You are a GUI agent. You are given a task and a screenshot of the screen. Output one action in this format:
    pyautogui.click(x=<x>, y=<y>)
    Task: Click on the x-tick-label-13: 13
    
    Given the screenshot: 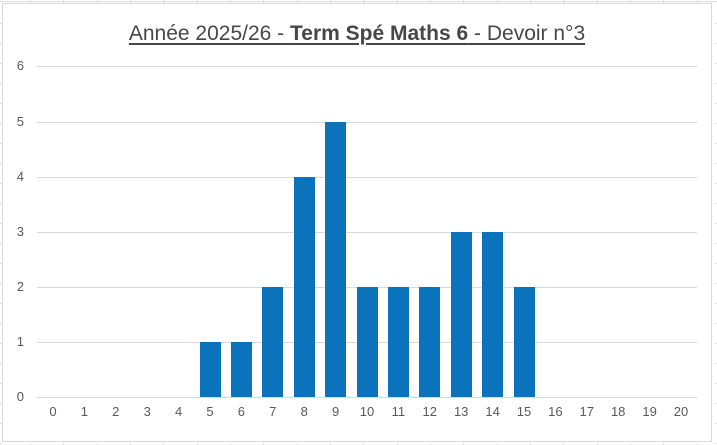 What is the action you would take?
    pyautogui.click(x=461, y=411)
    